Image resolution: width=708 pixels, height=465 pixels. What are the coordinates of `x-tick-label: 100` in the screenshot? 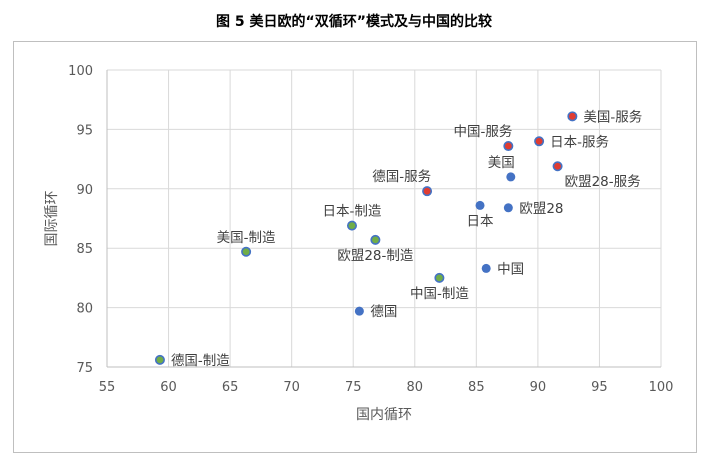 It's located at (661, 387).